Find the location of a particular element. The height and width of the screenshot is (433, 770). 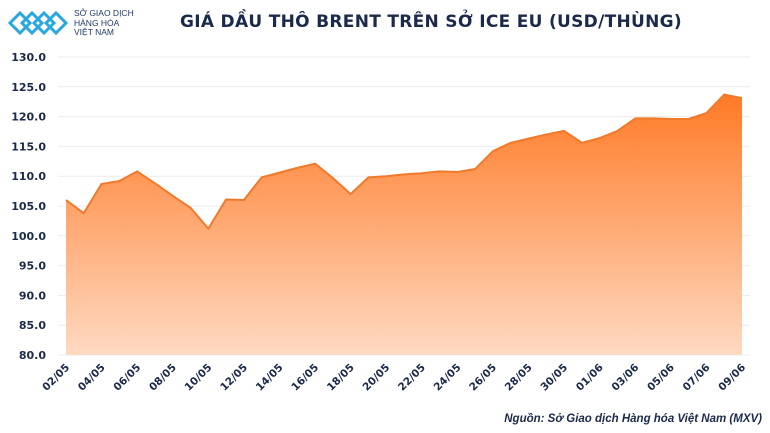

y-tick-label: 120.0 is located at coordinates (28, 117).